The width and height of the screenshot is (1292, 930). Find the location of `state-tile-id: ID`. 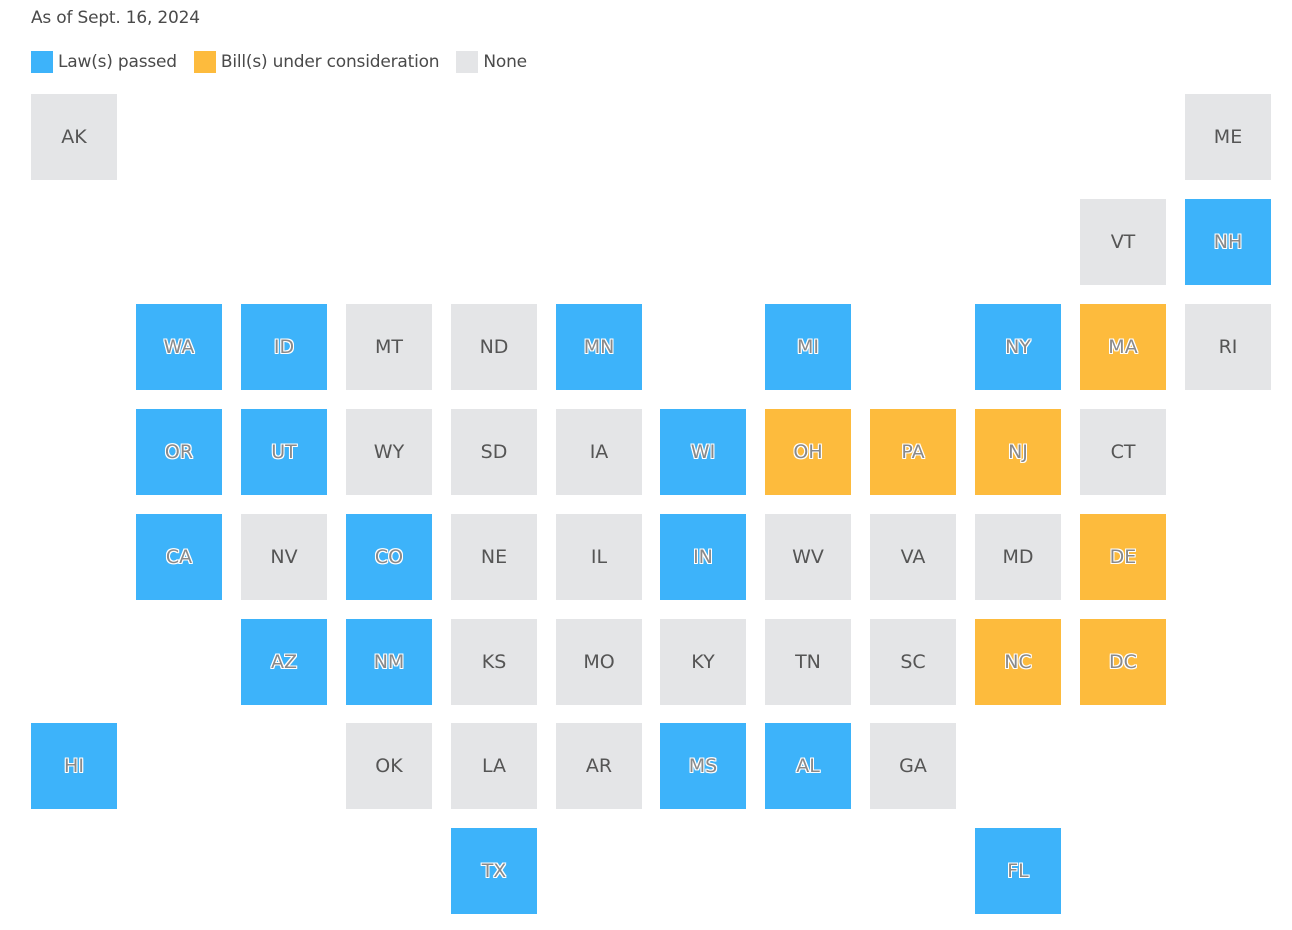

state-tile-id: ID is located at coordinates (284, 347).